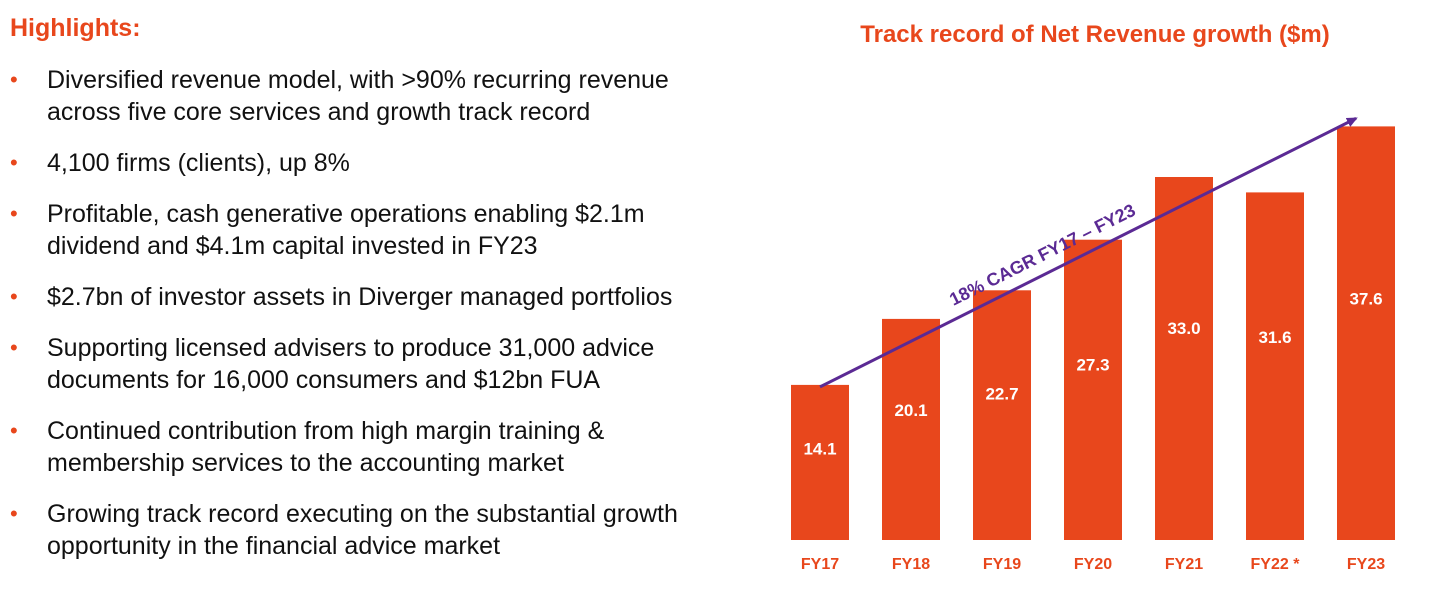 The image size is (1456, 601). Describe the element at coordinates (910, 410) in the screenshot. I see `bar-value-label: 20.1` at that location.